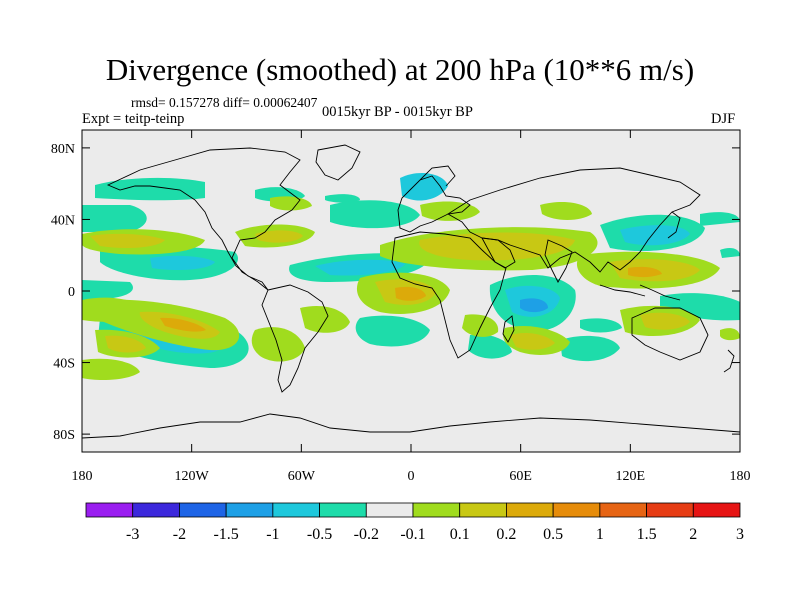 The width and height of the screenshot is (800, 600). What do you see at coordinates (64, 364) in the screenshot?
I see `y-tick-label: 40S` at bounding box center [64, 364].